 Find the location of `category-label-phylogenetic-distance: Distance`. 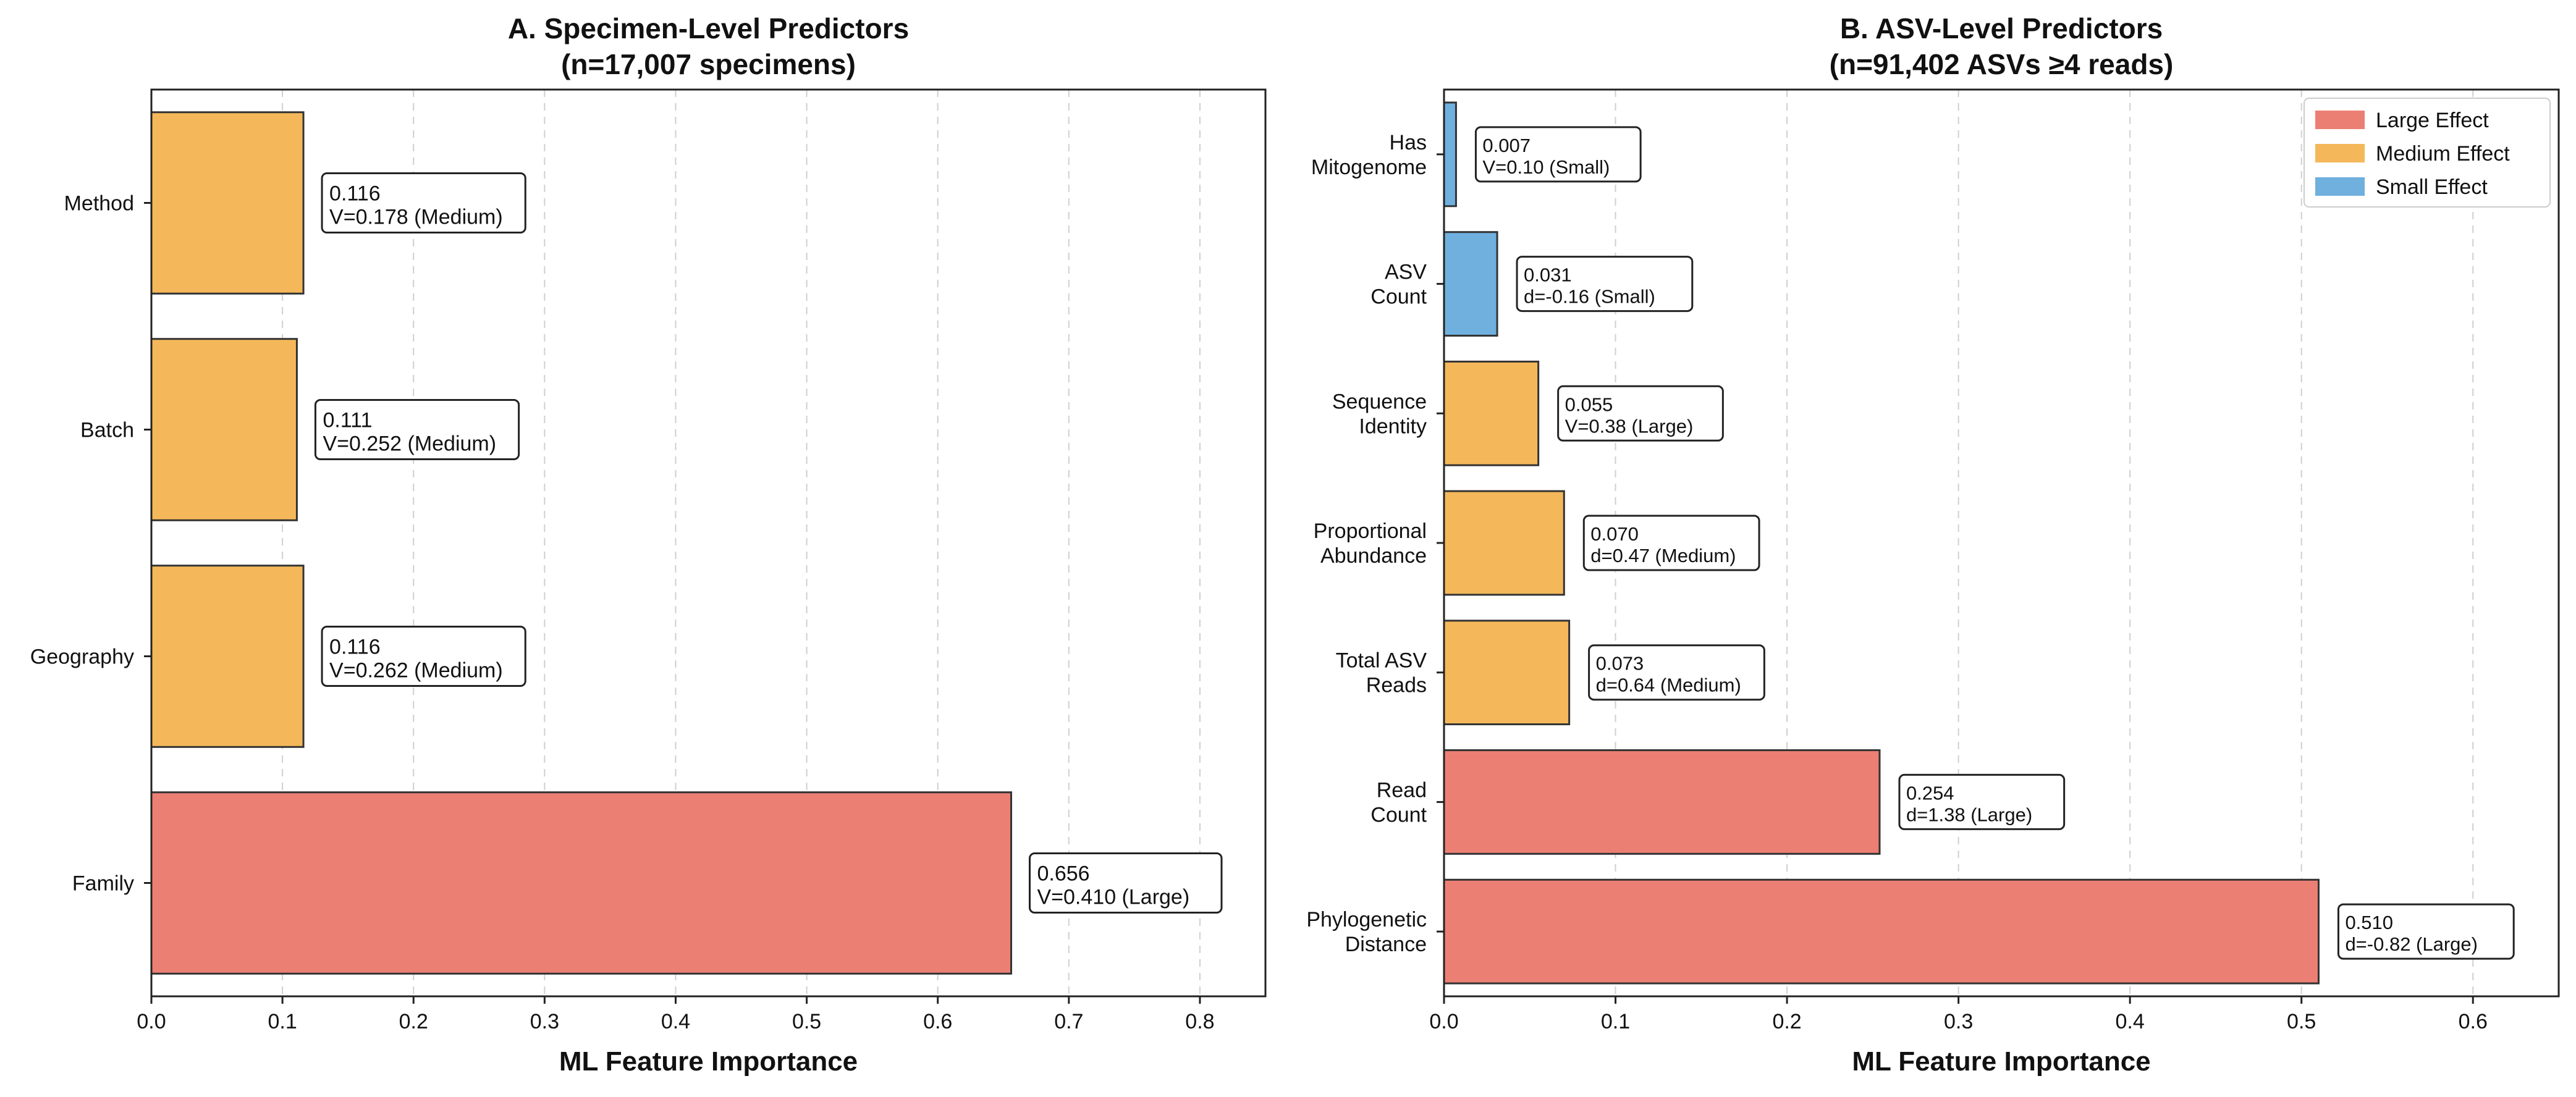

category-label-phylogenetic-distance: Distance is located at coordinates (1386, 944).